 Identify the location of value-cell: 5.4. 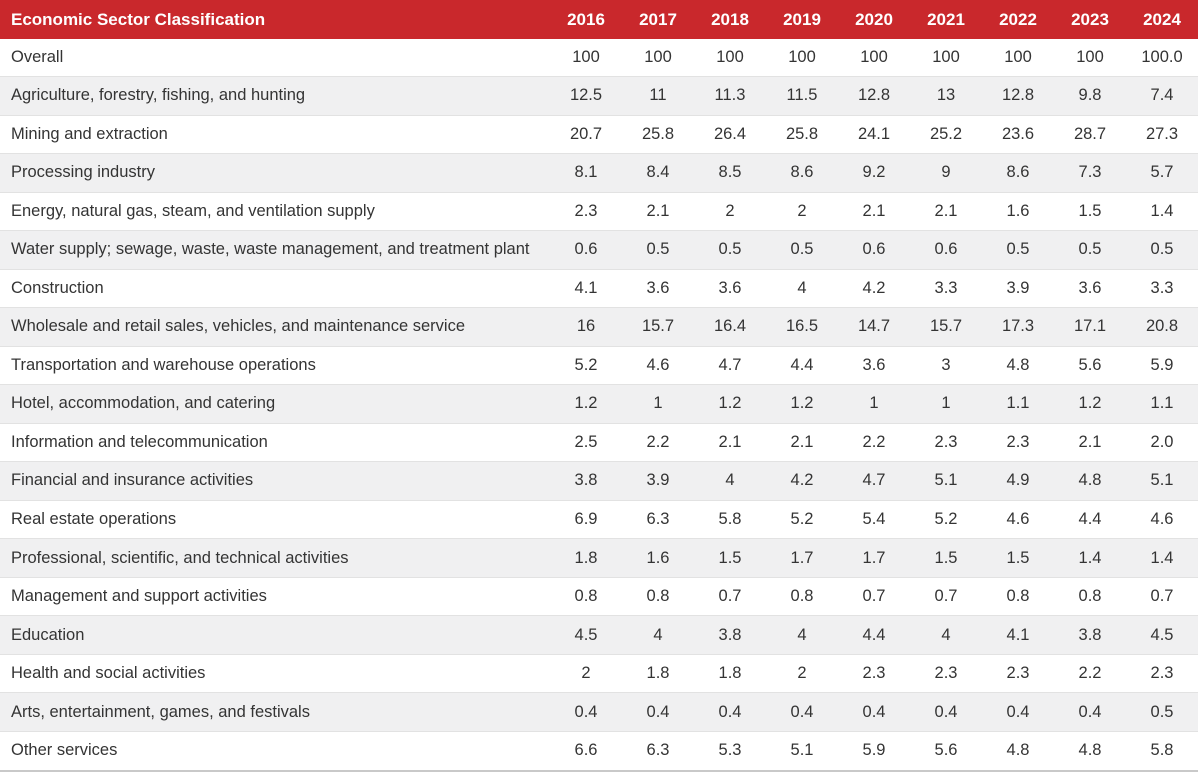
(874, 520).